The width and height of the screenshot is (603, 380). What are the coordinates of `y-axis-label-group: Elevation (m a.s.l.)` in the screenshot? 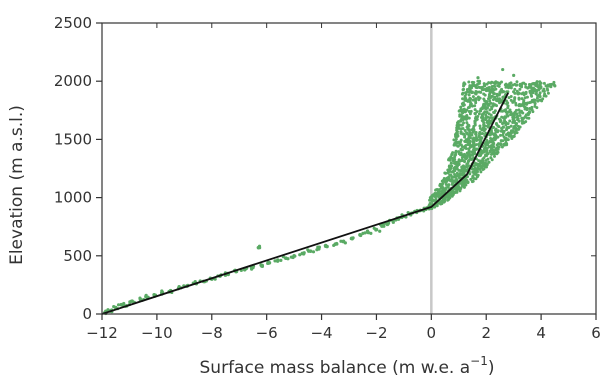 It's located at (17, 185).